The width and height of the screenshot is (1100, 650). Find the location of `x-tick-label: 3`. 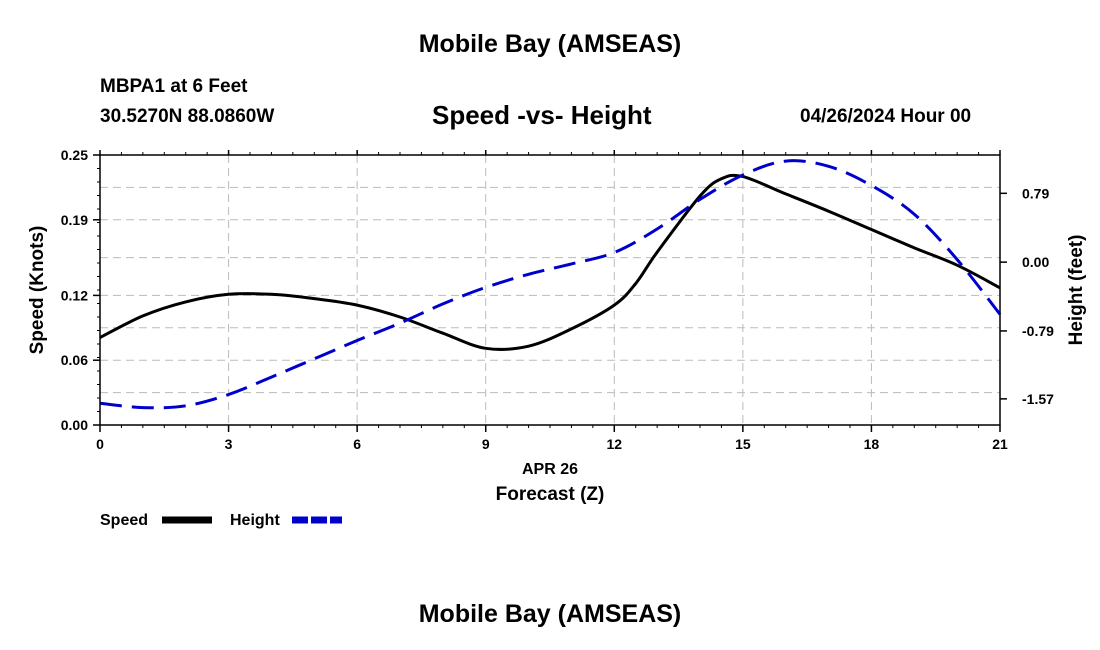

x-tick-label: 3 is located at coordinates (229, 444).